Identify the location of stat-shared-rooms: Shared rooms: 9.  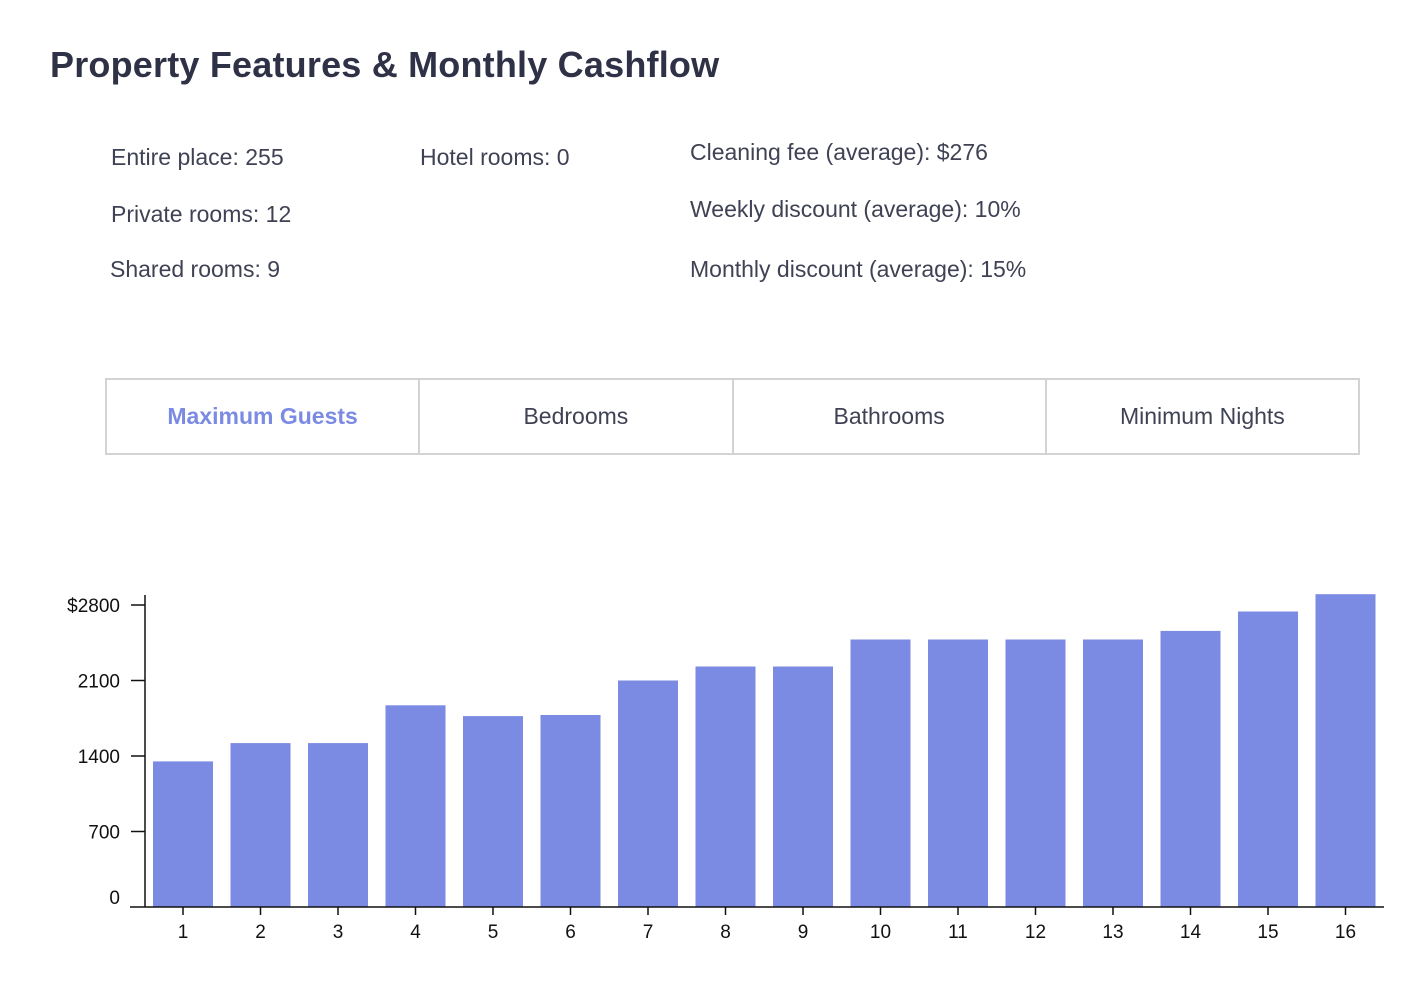
(195, 269).